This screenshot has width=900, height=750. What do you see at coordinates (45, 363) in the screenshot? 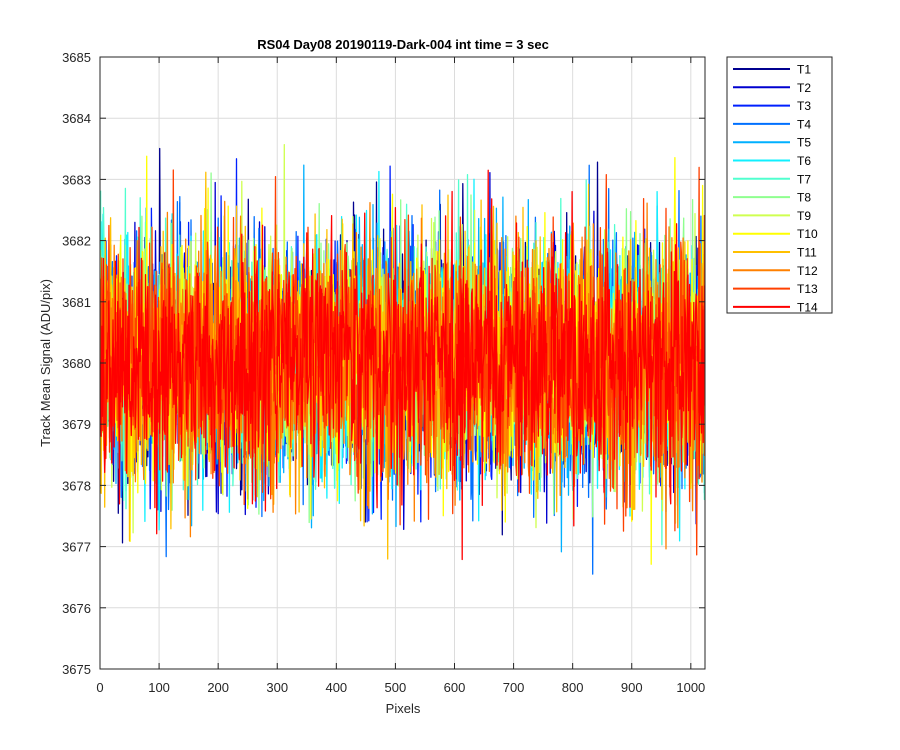
I see `y-axis-label: Track Mean Signal (ADU/pix)` at bounding box center [45, 363].